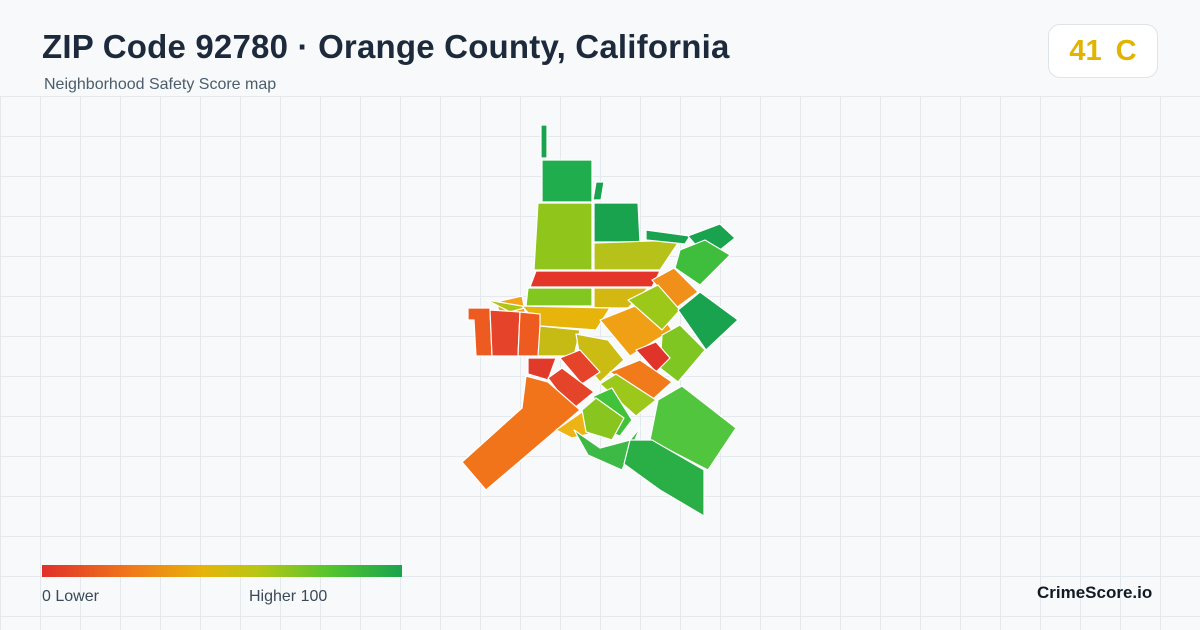 The width and height of the screenshot is (1200, 630). What do you see at coordinates (668, 237) in the screenshot?
I see `map-region-northeast-strip` at bounding box center [668, 237].